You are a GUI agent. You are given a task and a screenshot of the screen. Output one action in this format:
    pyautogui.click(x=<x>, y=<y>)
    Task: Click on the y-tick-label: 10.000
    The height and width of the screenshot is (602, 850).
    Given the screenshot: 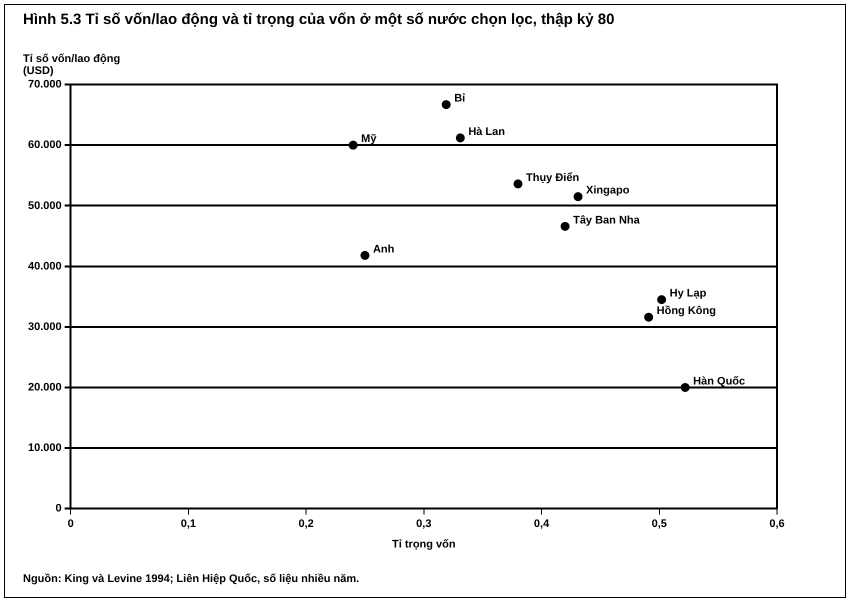 What is the action you would take?
    pyautogui.click(x=45, y=448)
    